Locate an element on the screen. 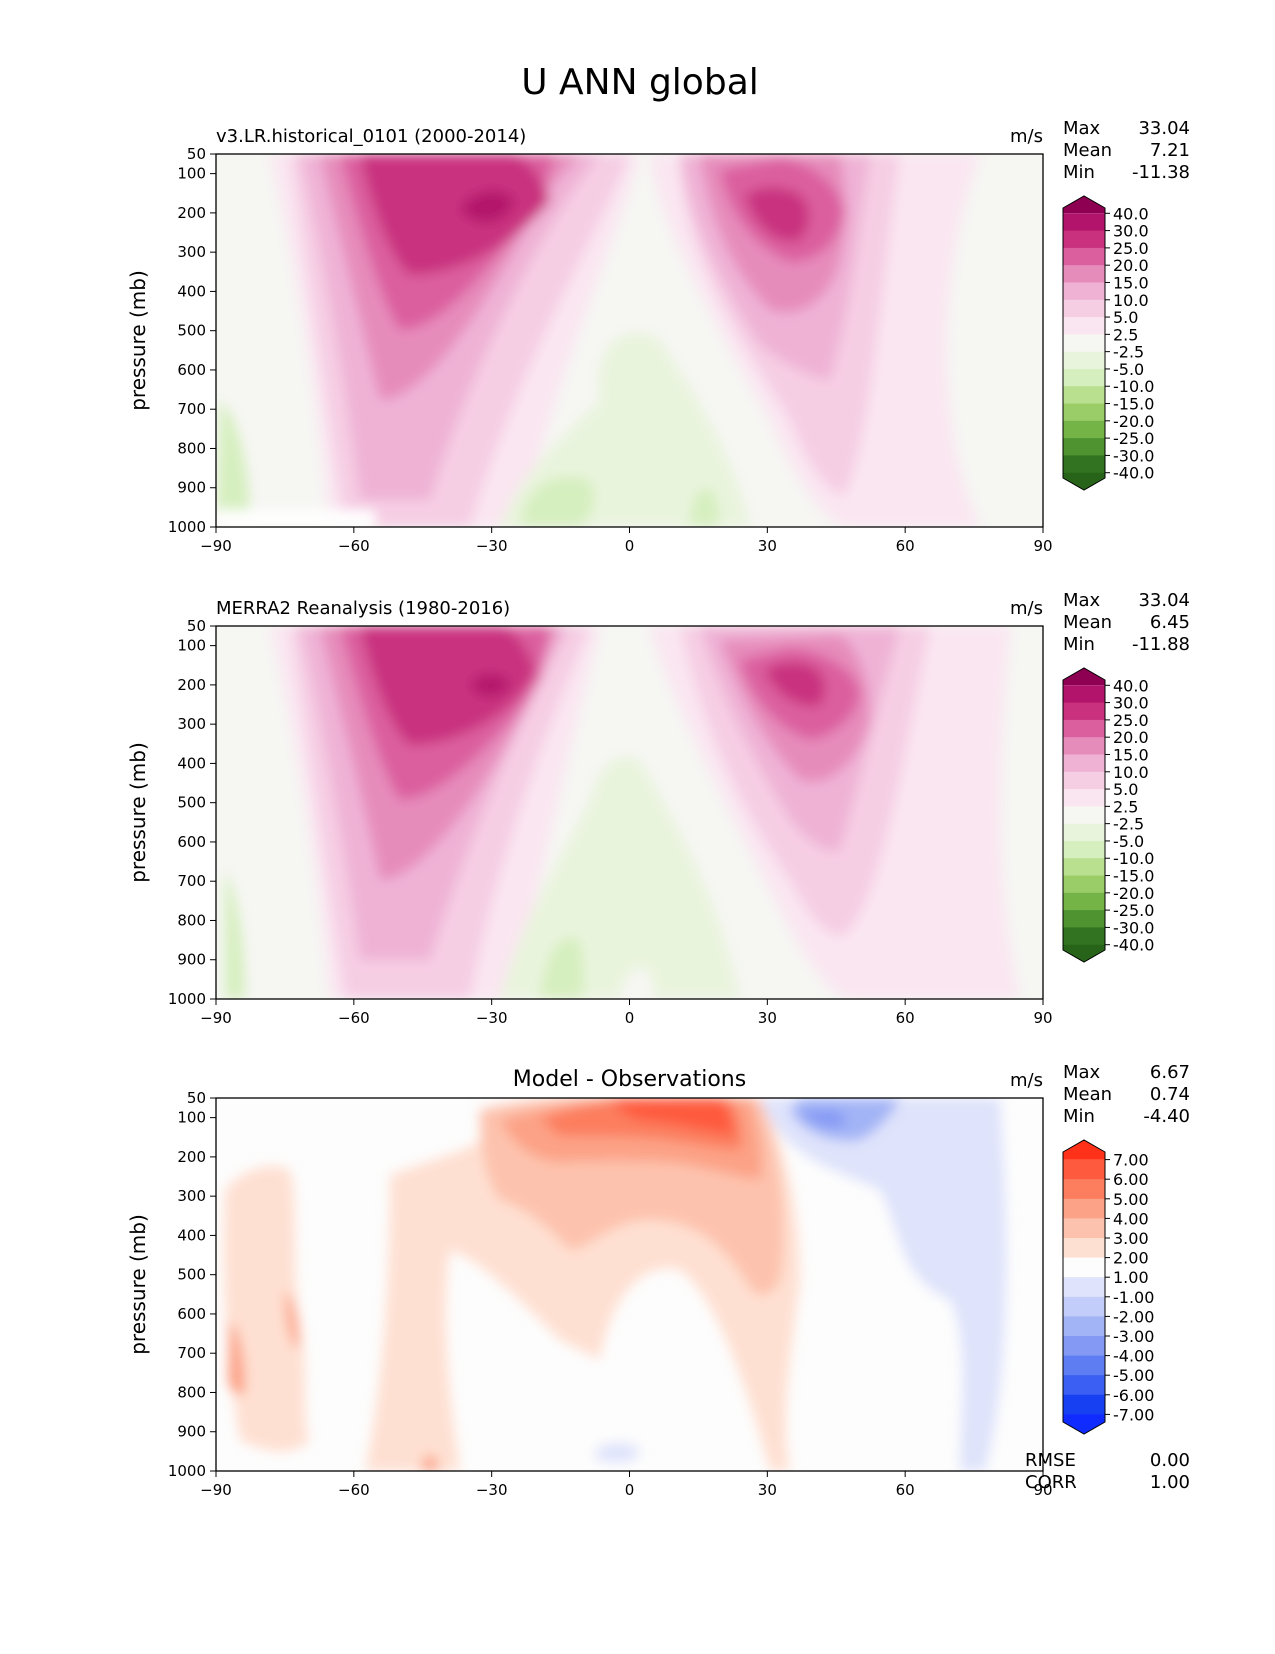  panel-reference is located at coordinates (629, 812).